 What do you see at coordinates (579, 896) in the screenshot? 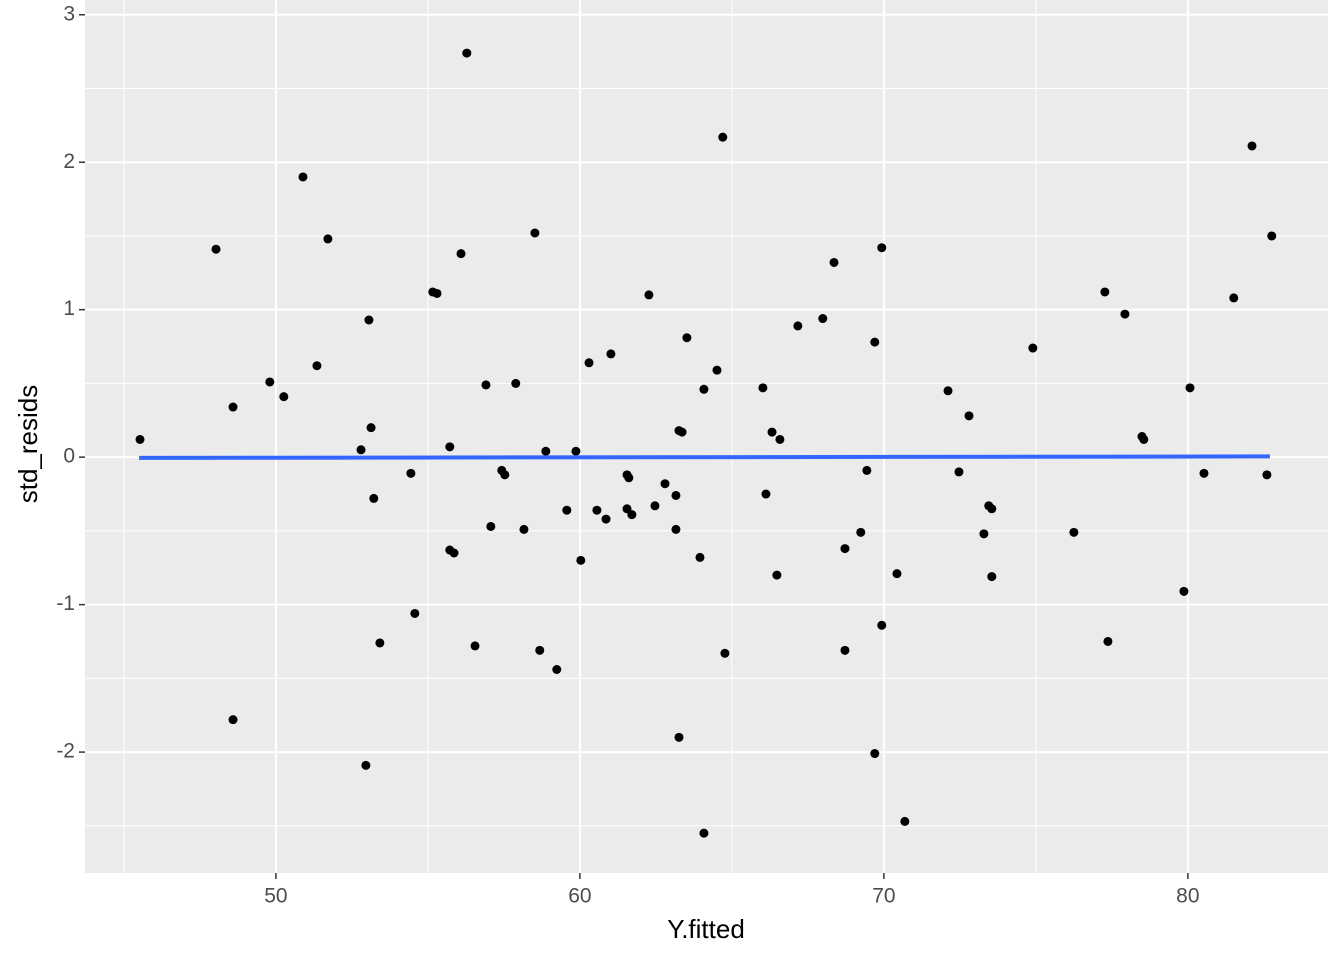
I see `x-tick-label: 60` at bounding box center [579, 896].